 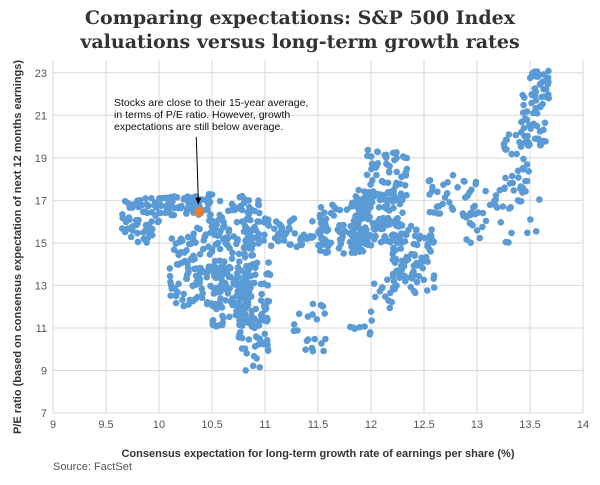 What do you see at coordinates (300, 42) in the screenshot?
I see `chart-title-line-2: valuations versus long-term growth rates` at bounding box center [300, 42].